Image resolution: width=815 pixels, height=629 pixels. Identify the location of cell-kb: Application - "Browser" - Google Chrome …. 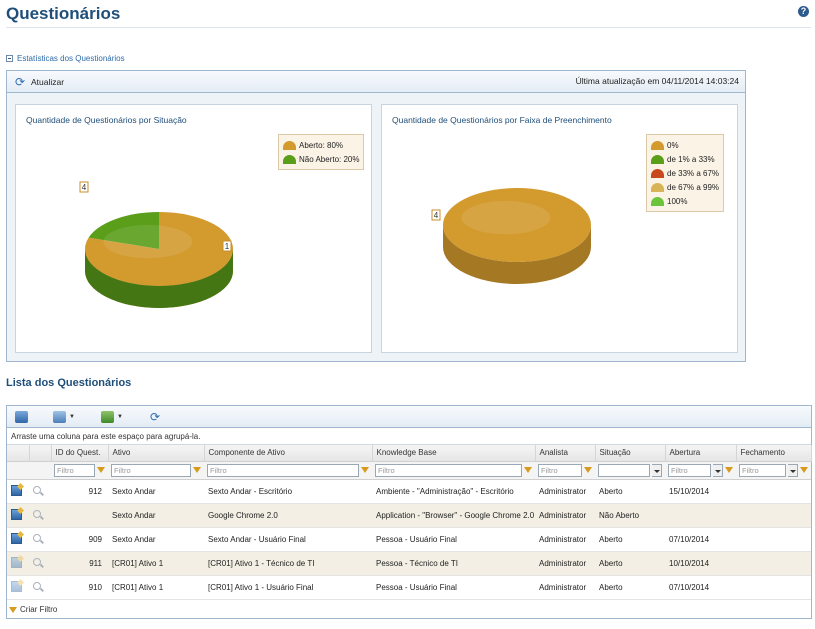
(453, 515).